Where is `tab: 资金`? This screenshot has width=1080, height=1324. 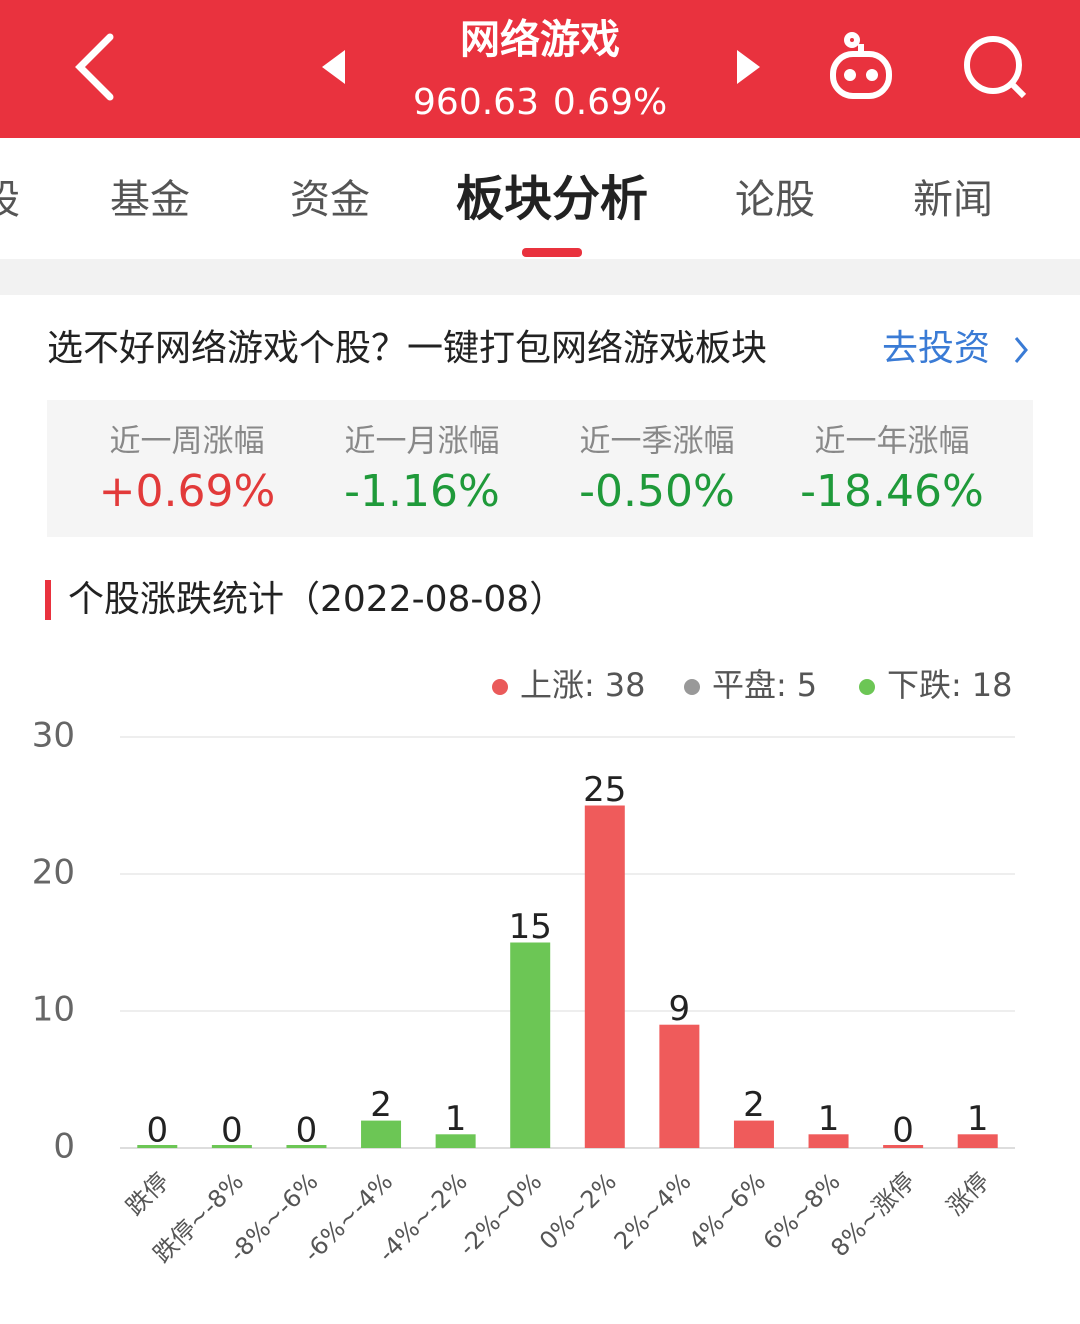 tab: 资金 is located at coordinates (330, 200).